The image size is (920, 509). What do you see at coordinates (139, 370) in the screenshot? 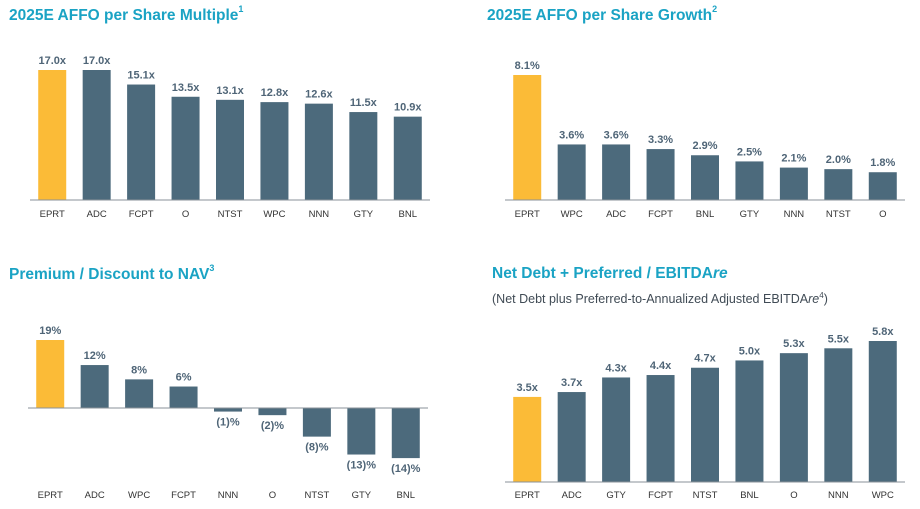
I see `data-label-wpc: 8%` at bounding box center [139, 370].